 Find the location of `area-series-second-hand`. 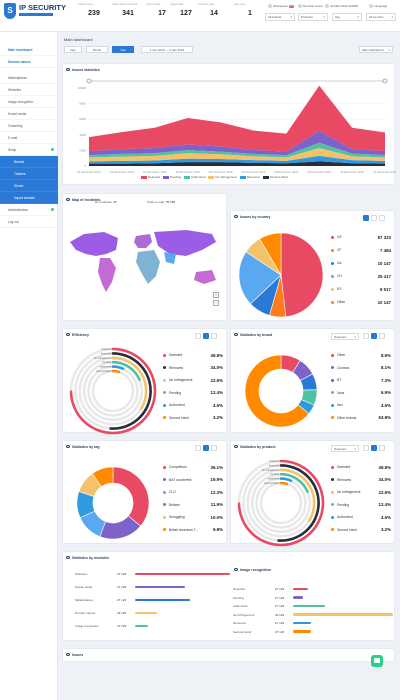

area-series-second-hand is located at coordinates (237, 163).